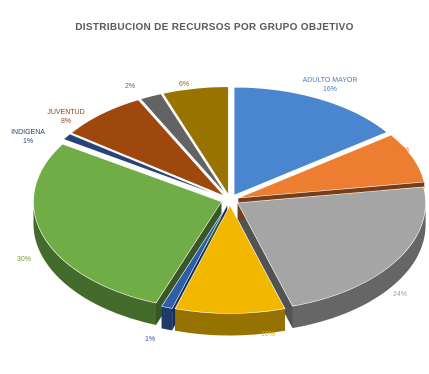 Image resolution: width=429 pixels, height=374 pixels. I want to click on slice-label-3: 10%, so click(268, 334).